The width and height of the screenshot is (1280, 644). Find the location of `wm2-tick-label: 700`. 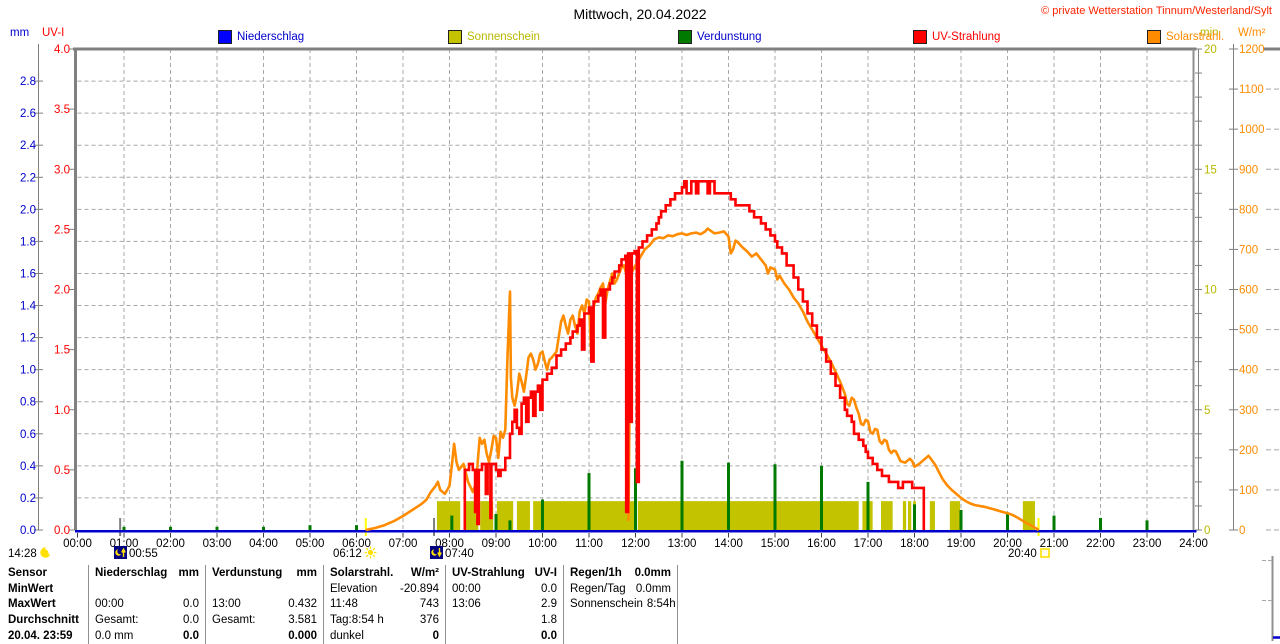

wm2-tick-label: 700 is located at coordinates (1248, 250).